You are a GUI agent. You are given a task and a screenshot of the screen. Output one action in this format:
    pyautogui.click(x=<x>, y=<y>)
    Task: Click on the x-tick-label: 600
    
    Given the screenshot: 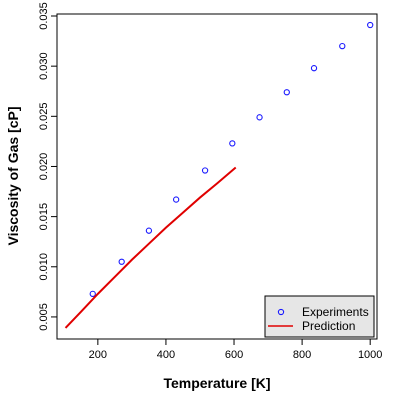 What is the action you would take?
    pyautogui.click(x=234, y=355)
    